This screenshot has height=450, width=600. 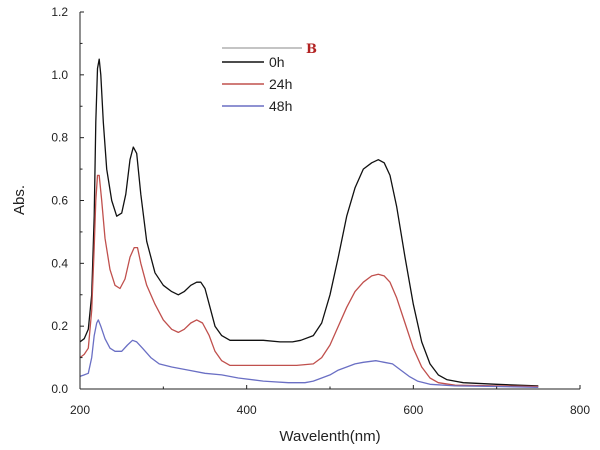 I want to click on x-axis-title: Wavelenth(nm), so click(x=329, y=436).